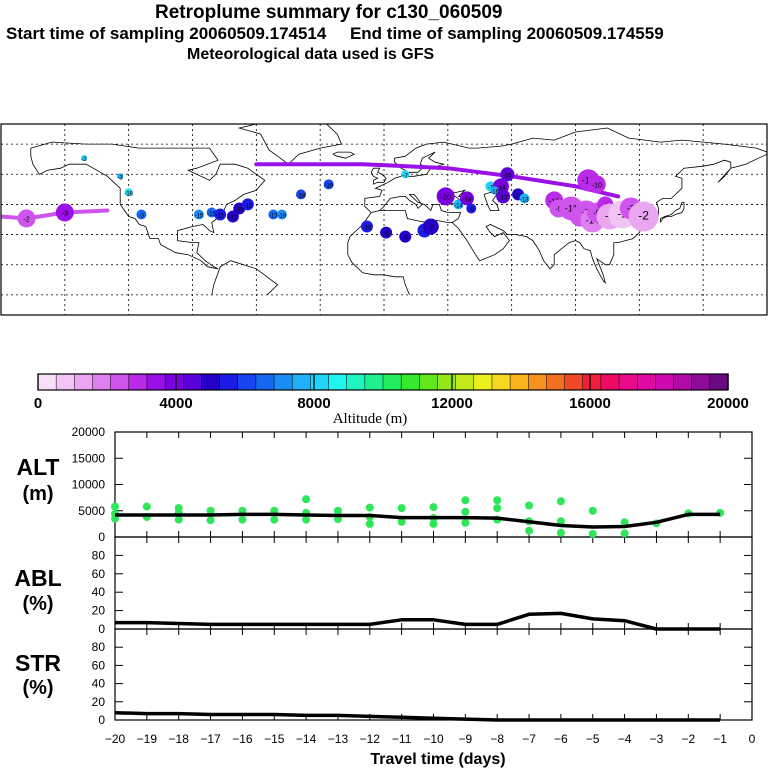  What do you see at coordinates (89, 458) in the screenshot?
I see `y-tick-label: 15000` at bounding box center [89, 458].